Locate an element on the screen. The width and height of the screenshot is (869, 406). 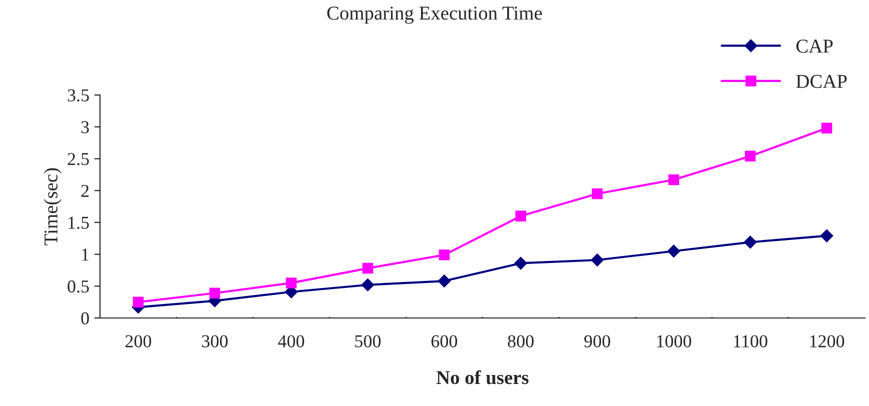
legend-label: DCAP is located at coordinates (821, 81).